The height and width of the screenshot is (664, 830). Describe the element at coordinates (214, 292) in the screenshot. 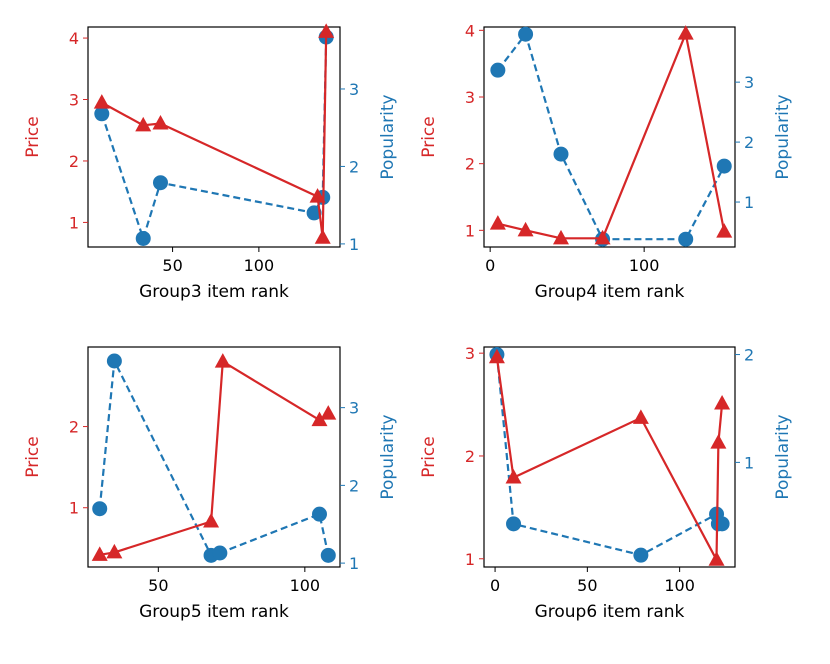

I see `x-axis-label: Group3 item rank` at that location.